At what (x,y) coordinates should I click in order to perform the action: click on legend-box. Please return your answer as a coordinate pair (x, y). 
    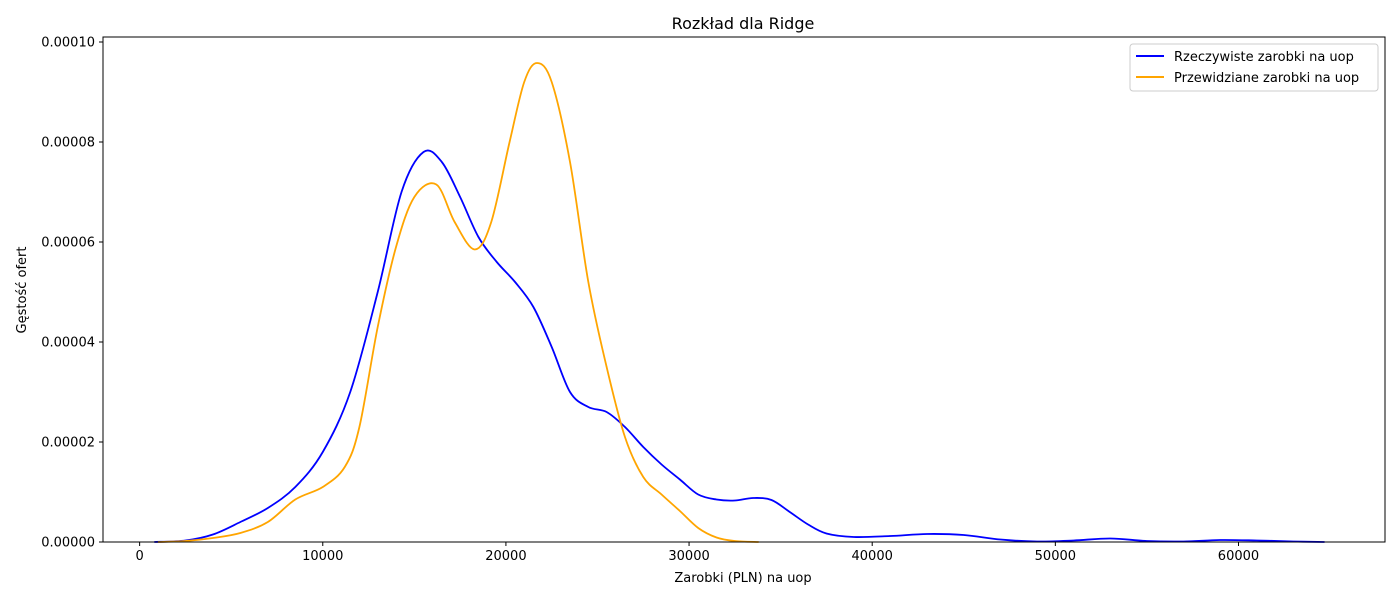
    Looking at the image, I should click on (1254, 67).